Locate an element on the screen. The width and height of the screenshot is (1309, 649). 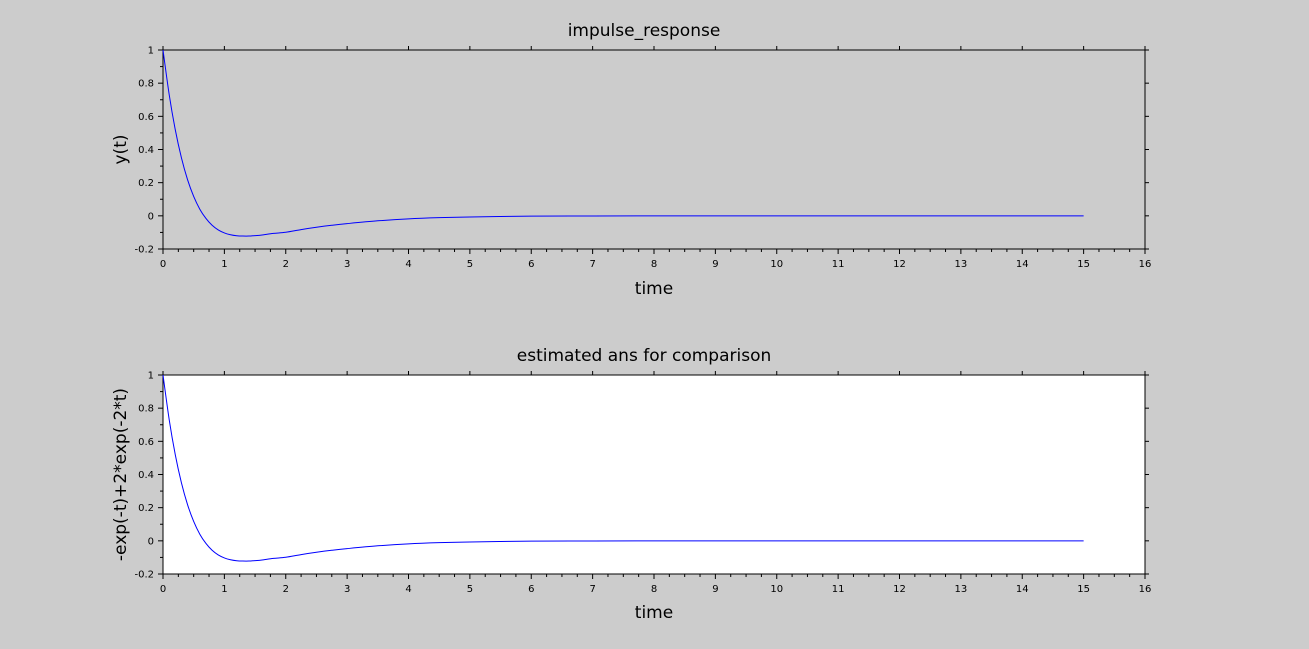
plot-title: estimated ans for comparison is located at coordinates (644, 356).